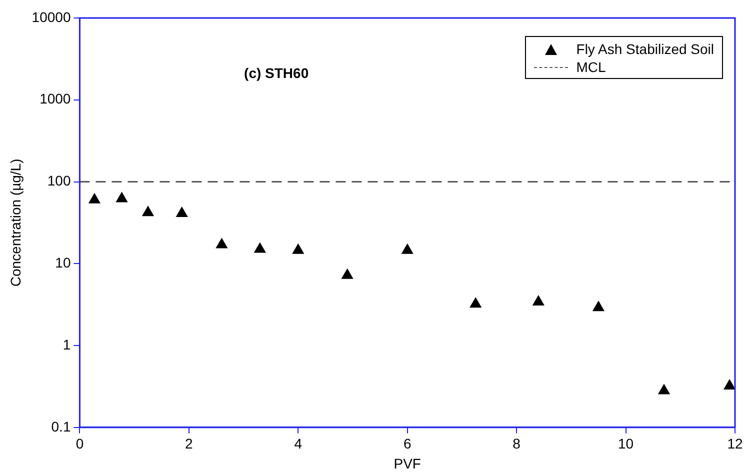  Describe the element at coordinates (61, 426) in the screenshot. I see `y-tick-label: 0.1` at that location.